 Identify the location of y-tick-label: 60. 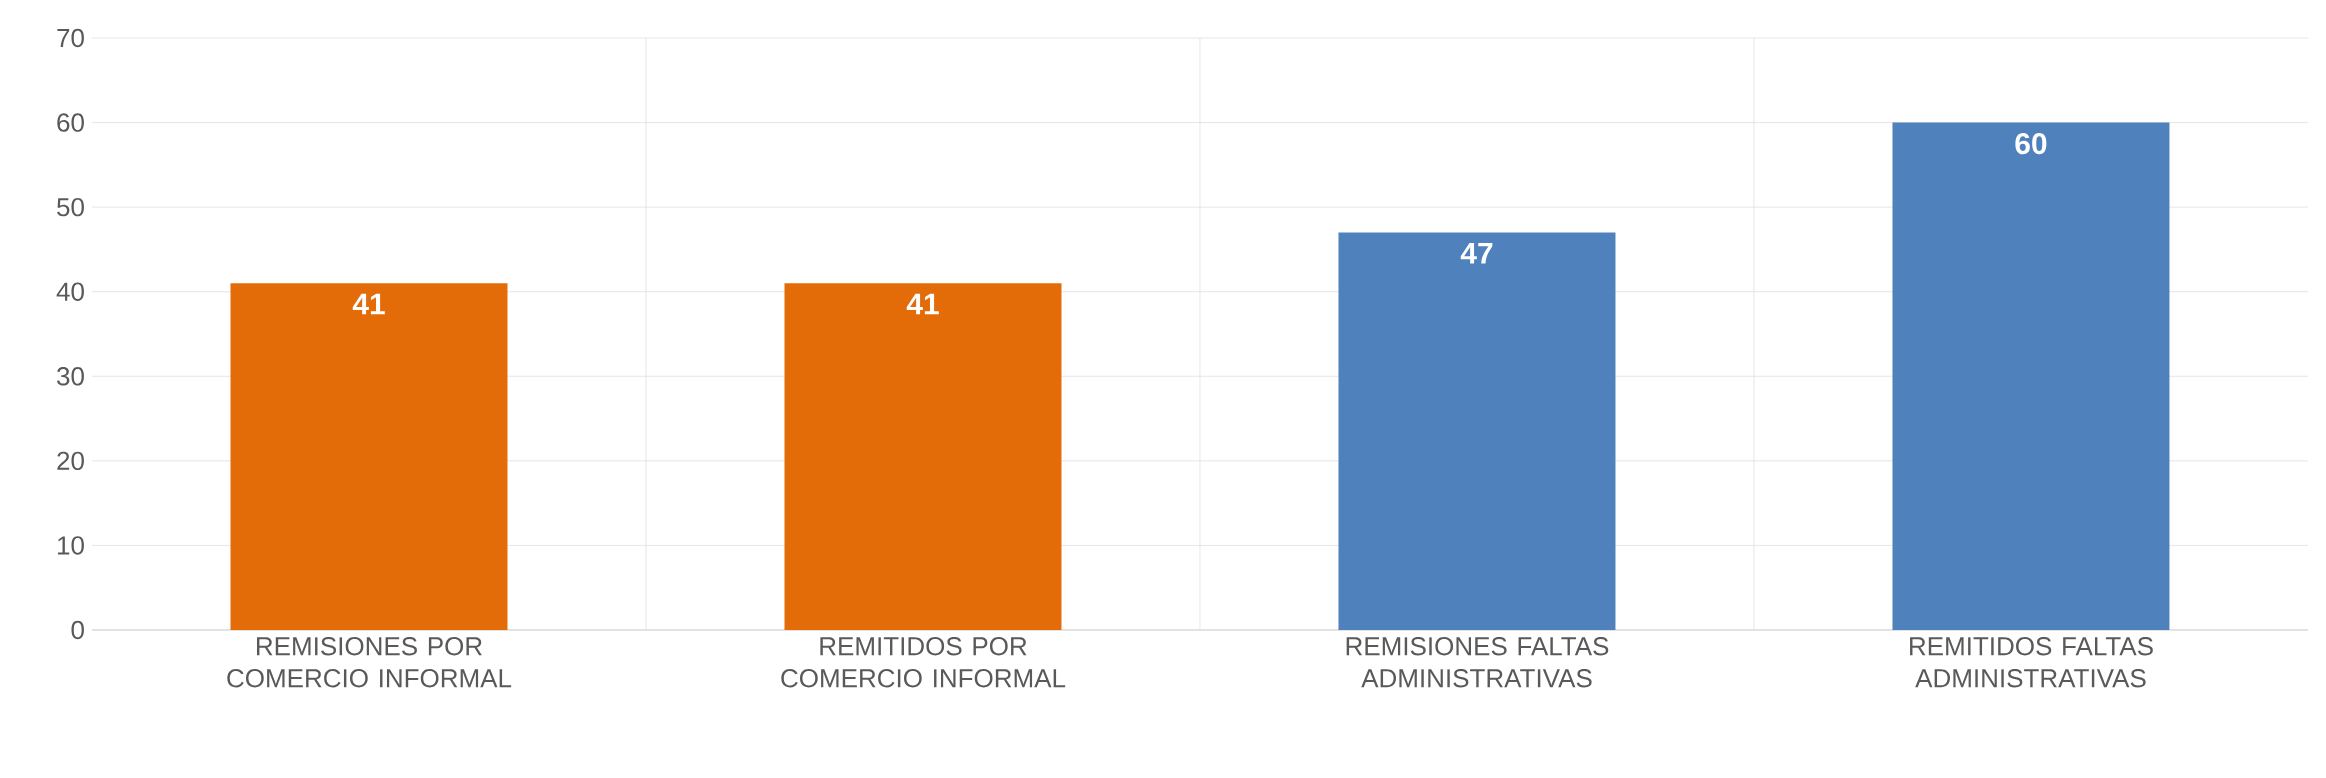
(70, 122).